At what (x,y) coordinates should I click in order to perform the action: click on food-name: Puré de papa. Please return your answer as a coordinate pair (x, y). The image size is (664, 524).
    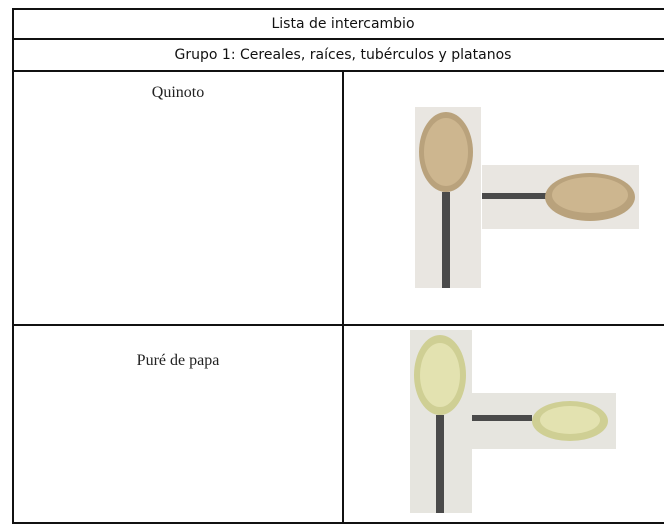
    Looking at the image, I should click on (178, 360).